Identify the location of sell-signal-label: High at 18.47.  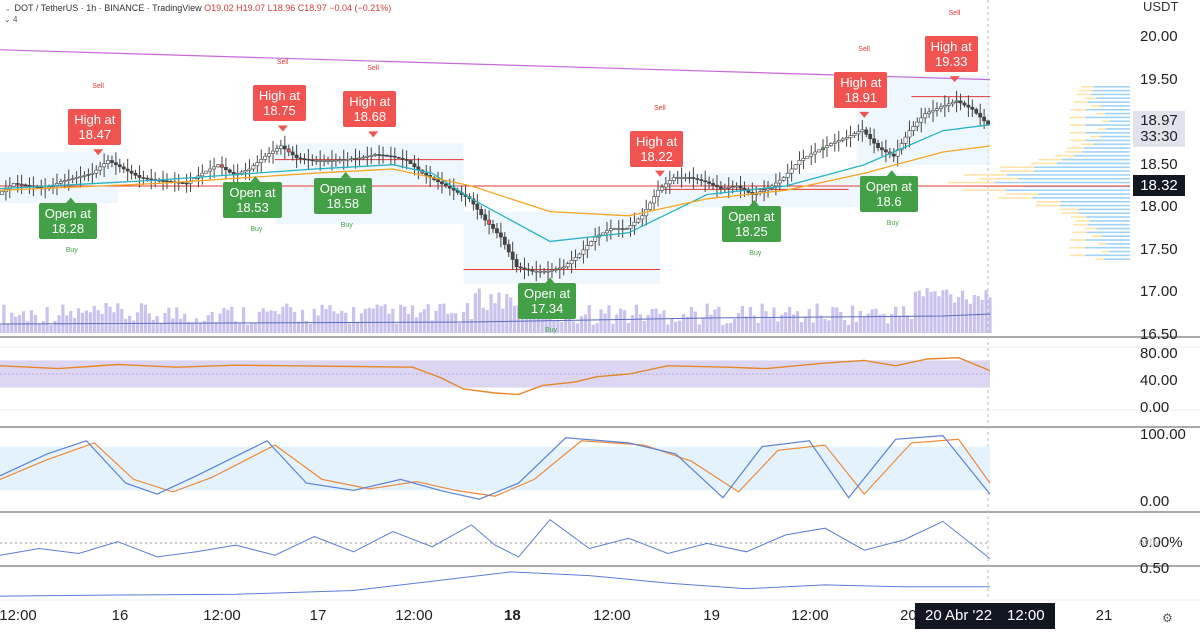
(95, 127).